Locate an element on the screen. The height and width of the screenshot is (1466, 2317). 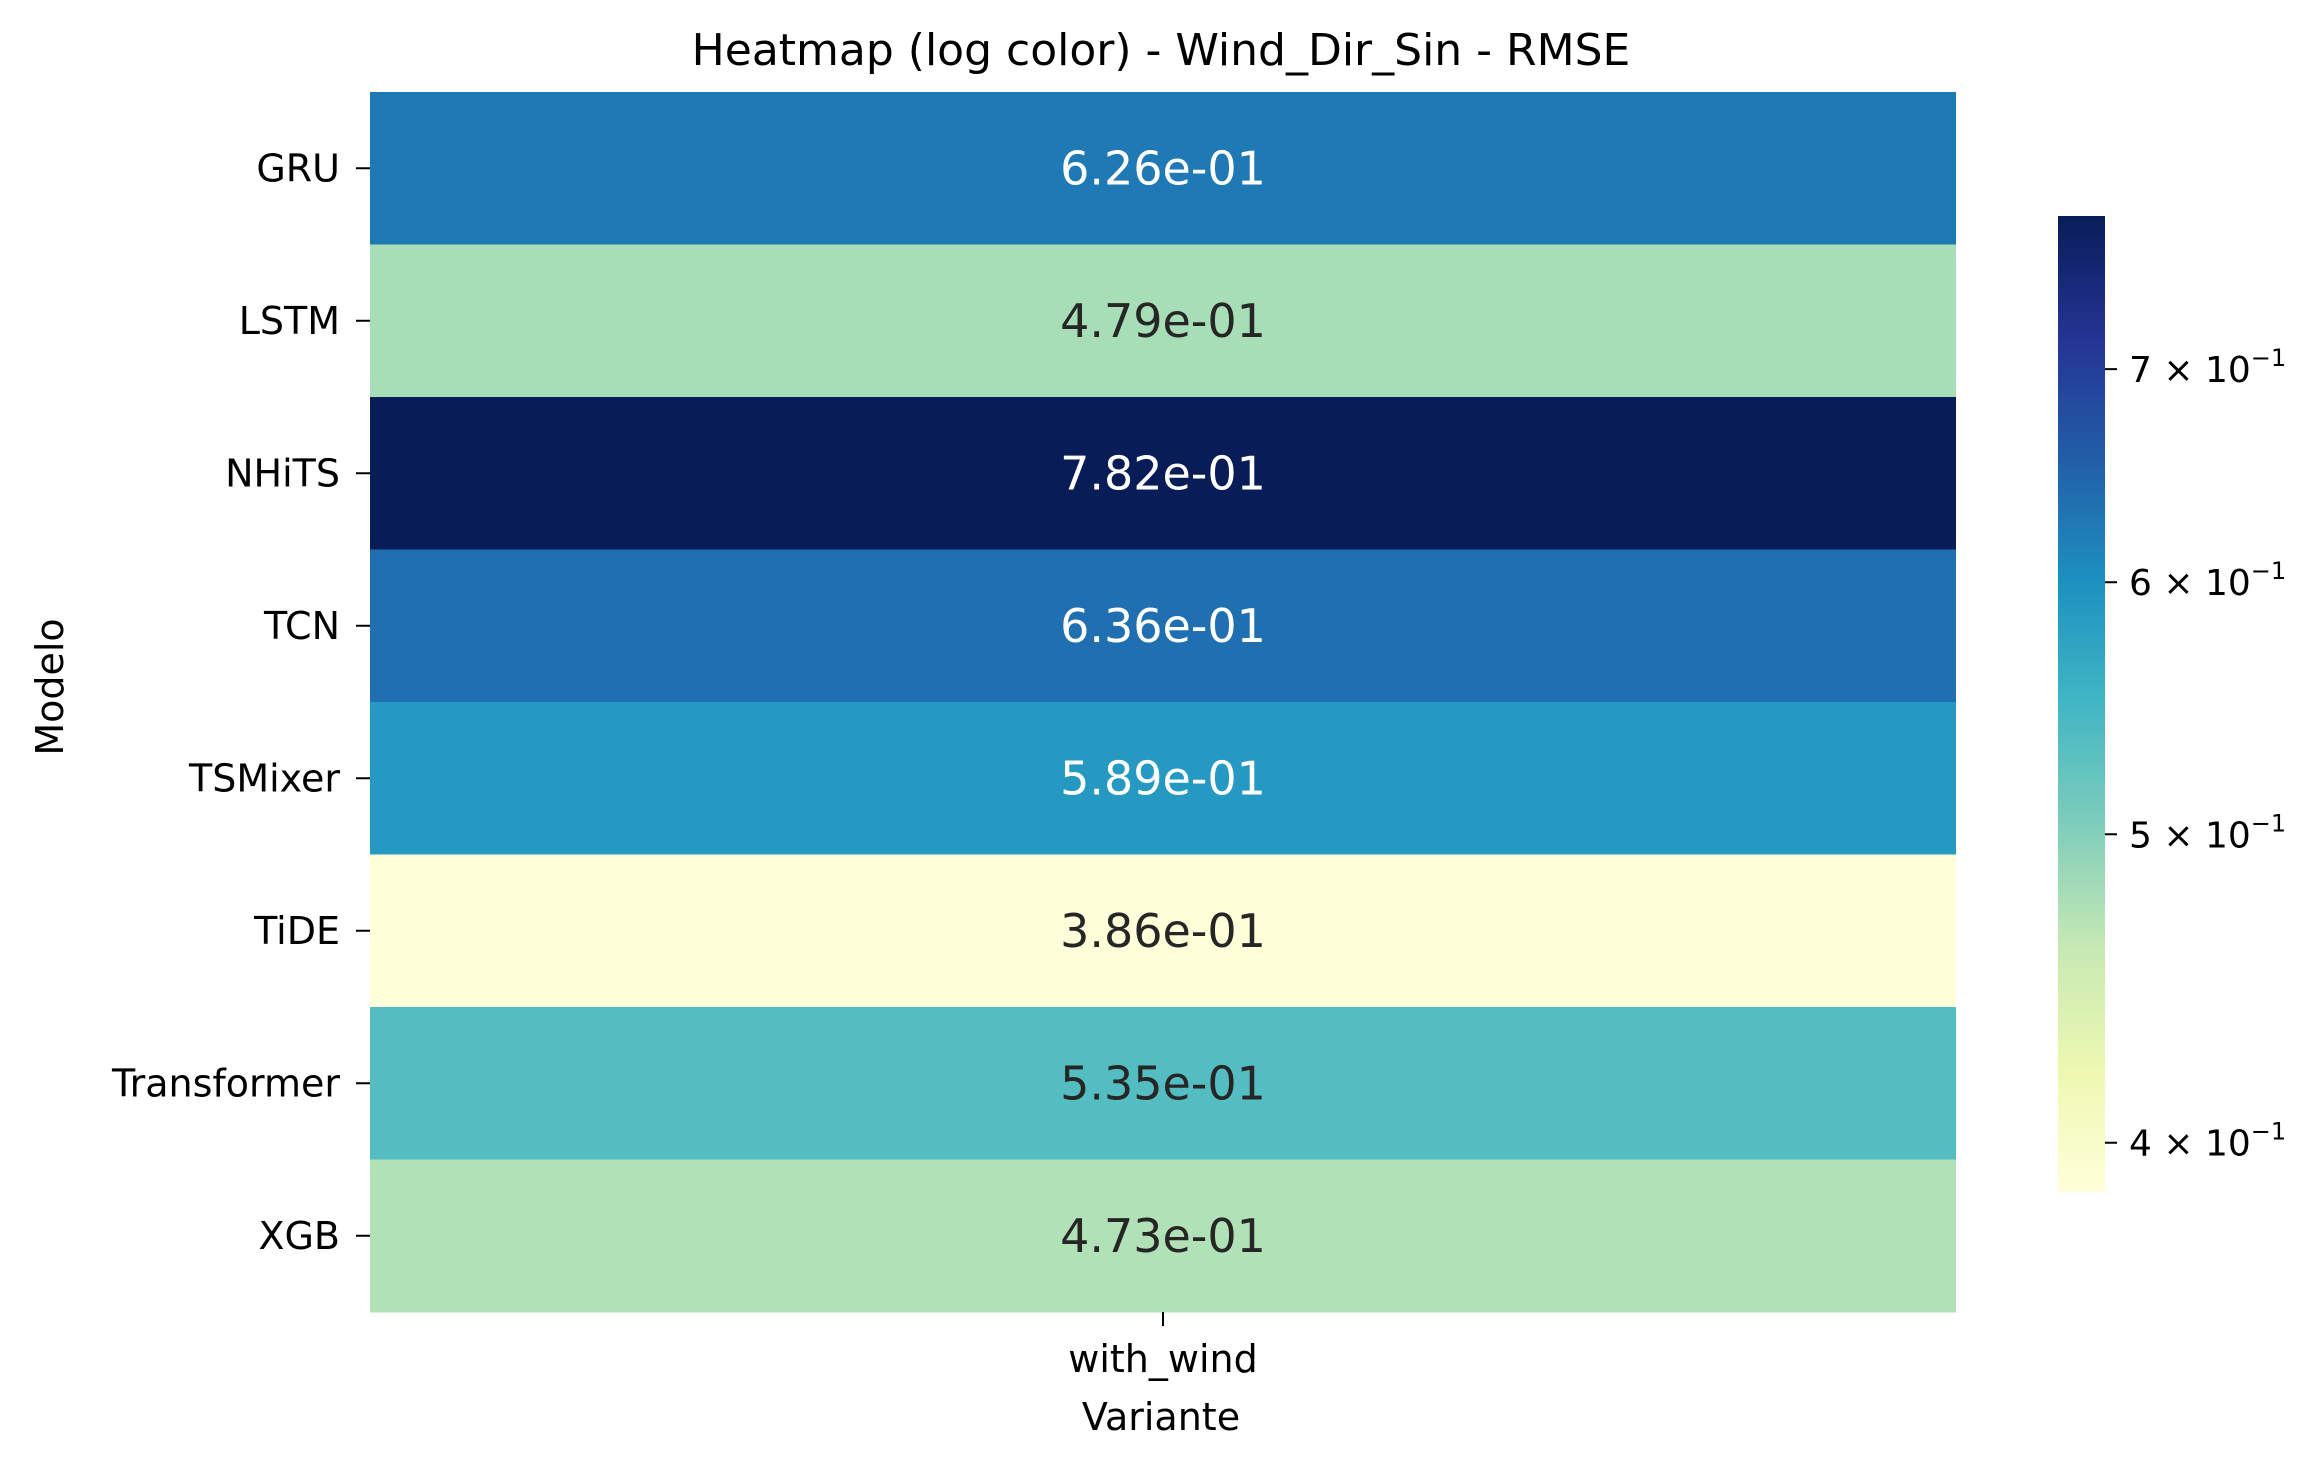
cell-value-label: 7.82e-01 is located at coordinates (1163, 473).